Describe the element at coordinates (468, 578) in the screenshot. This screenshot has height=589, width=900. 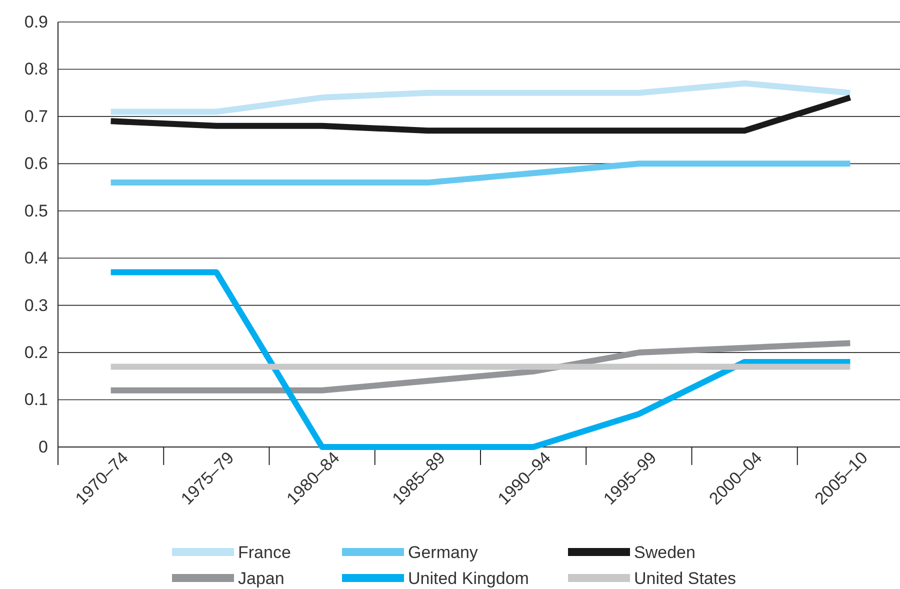
I see `legend-label: United Kingdom` at that location.